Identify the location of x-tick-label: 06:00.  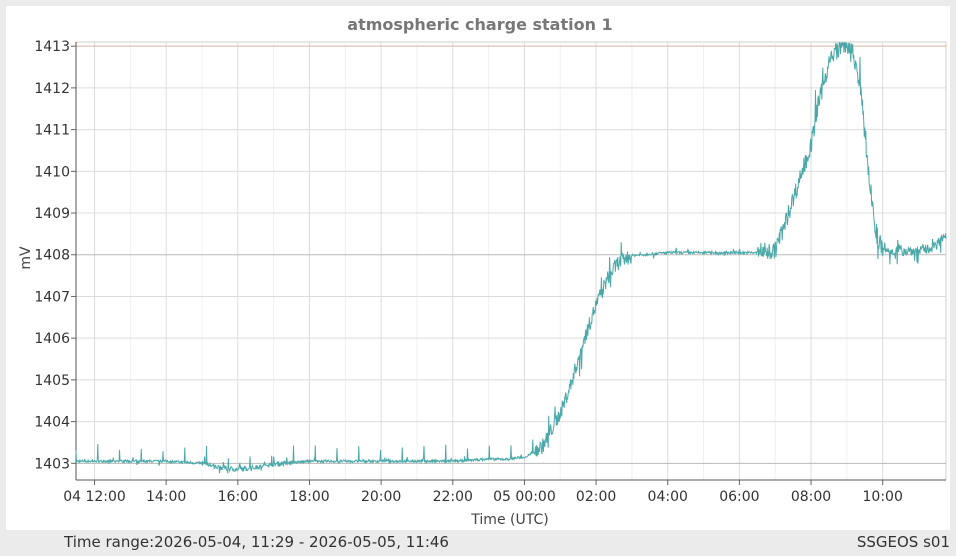
(739, 497).